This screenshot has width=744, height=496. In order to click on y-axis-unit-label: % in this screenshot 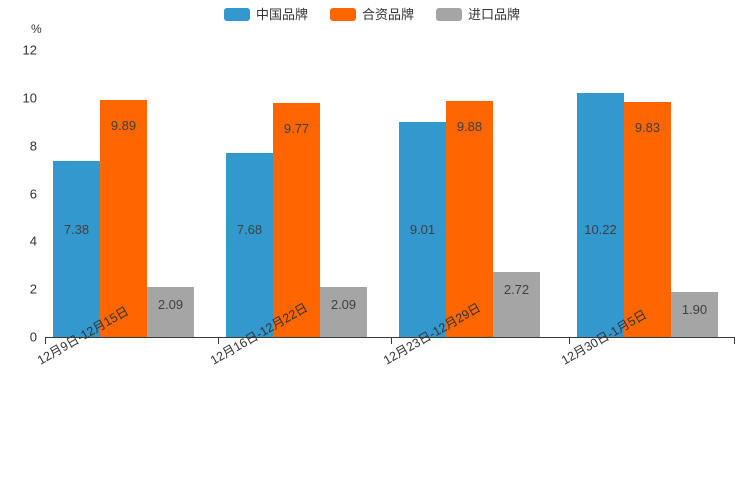, I will do `click(36, 29)`.